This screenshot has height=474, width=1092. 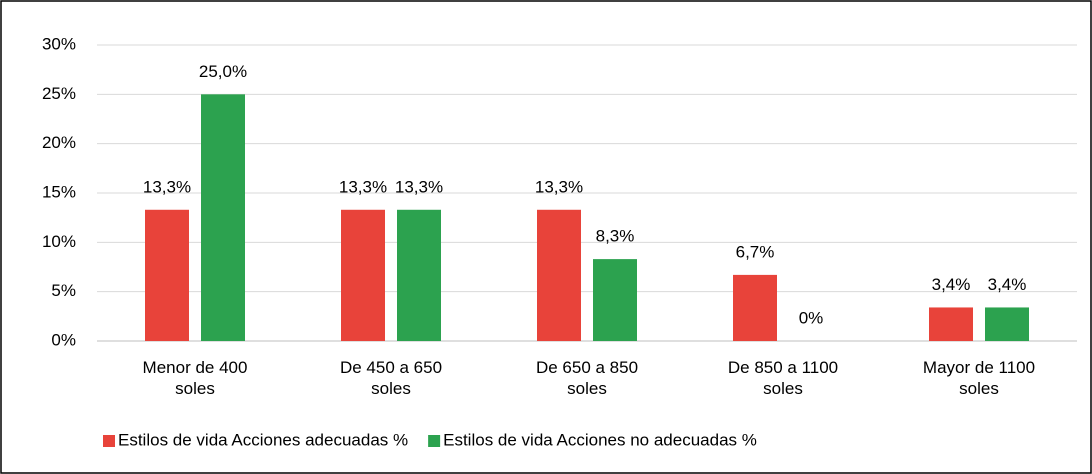 I want to click on x-tick-label: De 850 a 1100 soles, so click(x=783, y=378).